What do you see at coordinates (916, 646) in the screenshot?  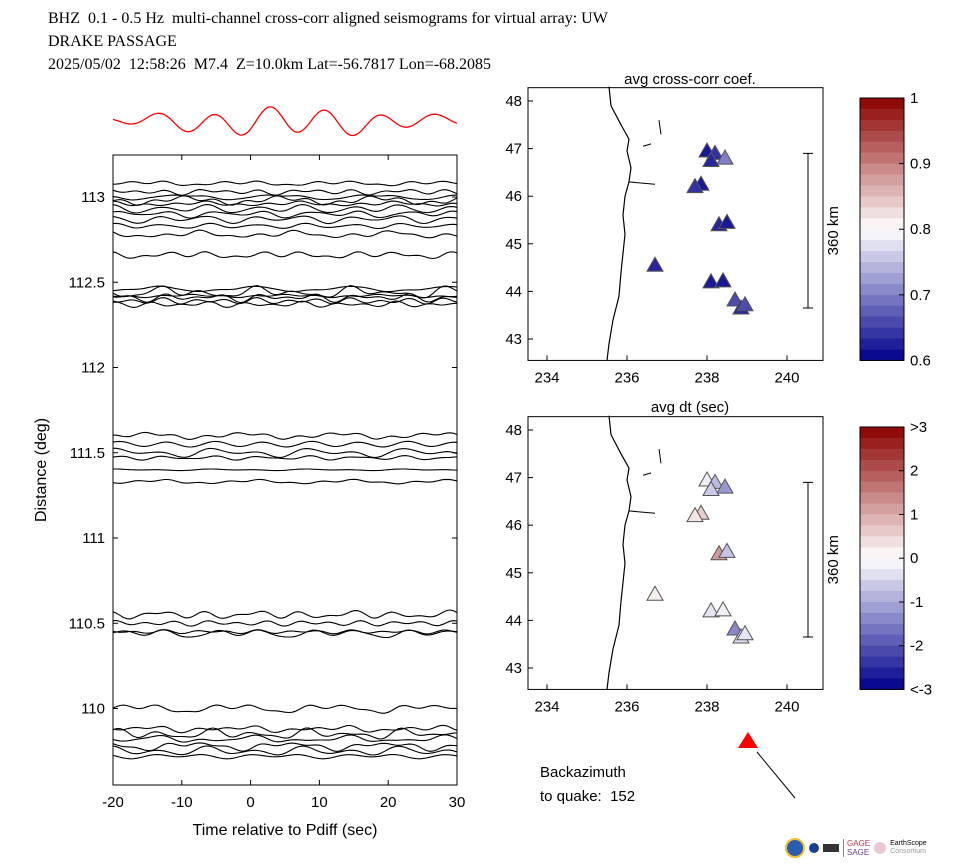 I see `dt-map-colorbar-label: -2` at bounding box center [916, 646].